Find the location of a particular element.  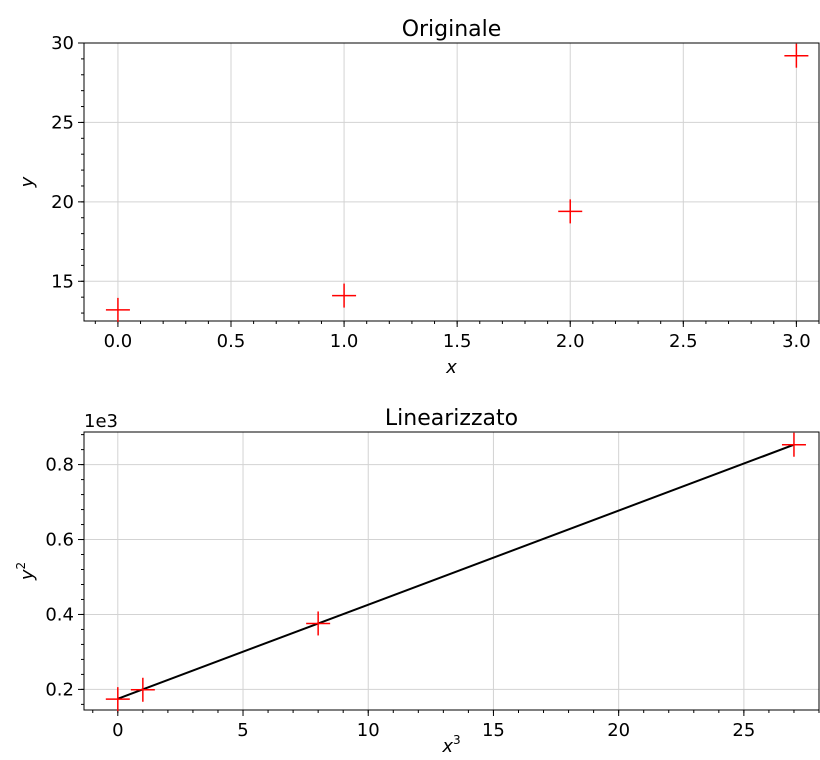

x-axis-label: x3 is located at coordinates (450, 745).